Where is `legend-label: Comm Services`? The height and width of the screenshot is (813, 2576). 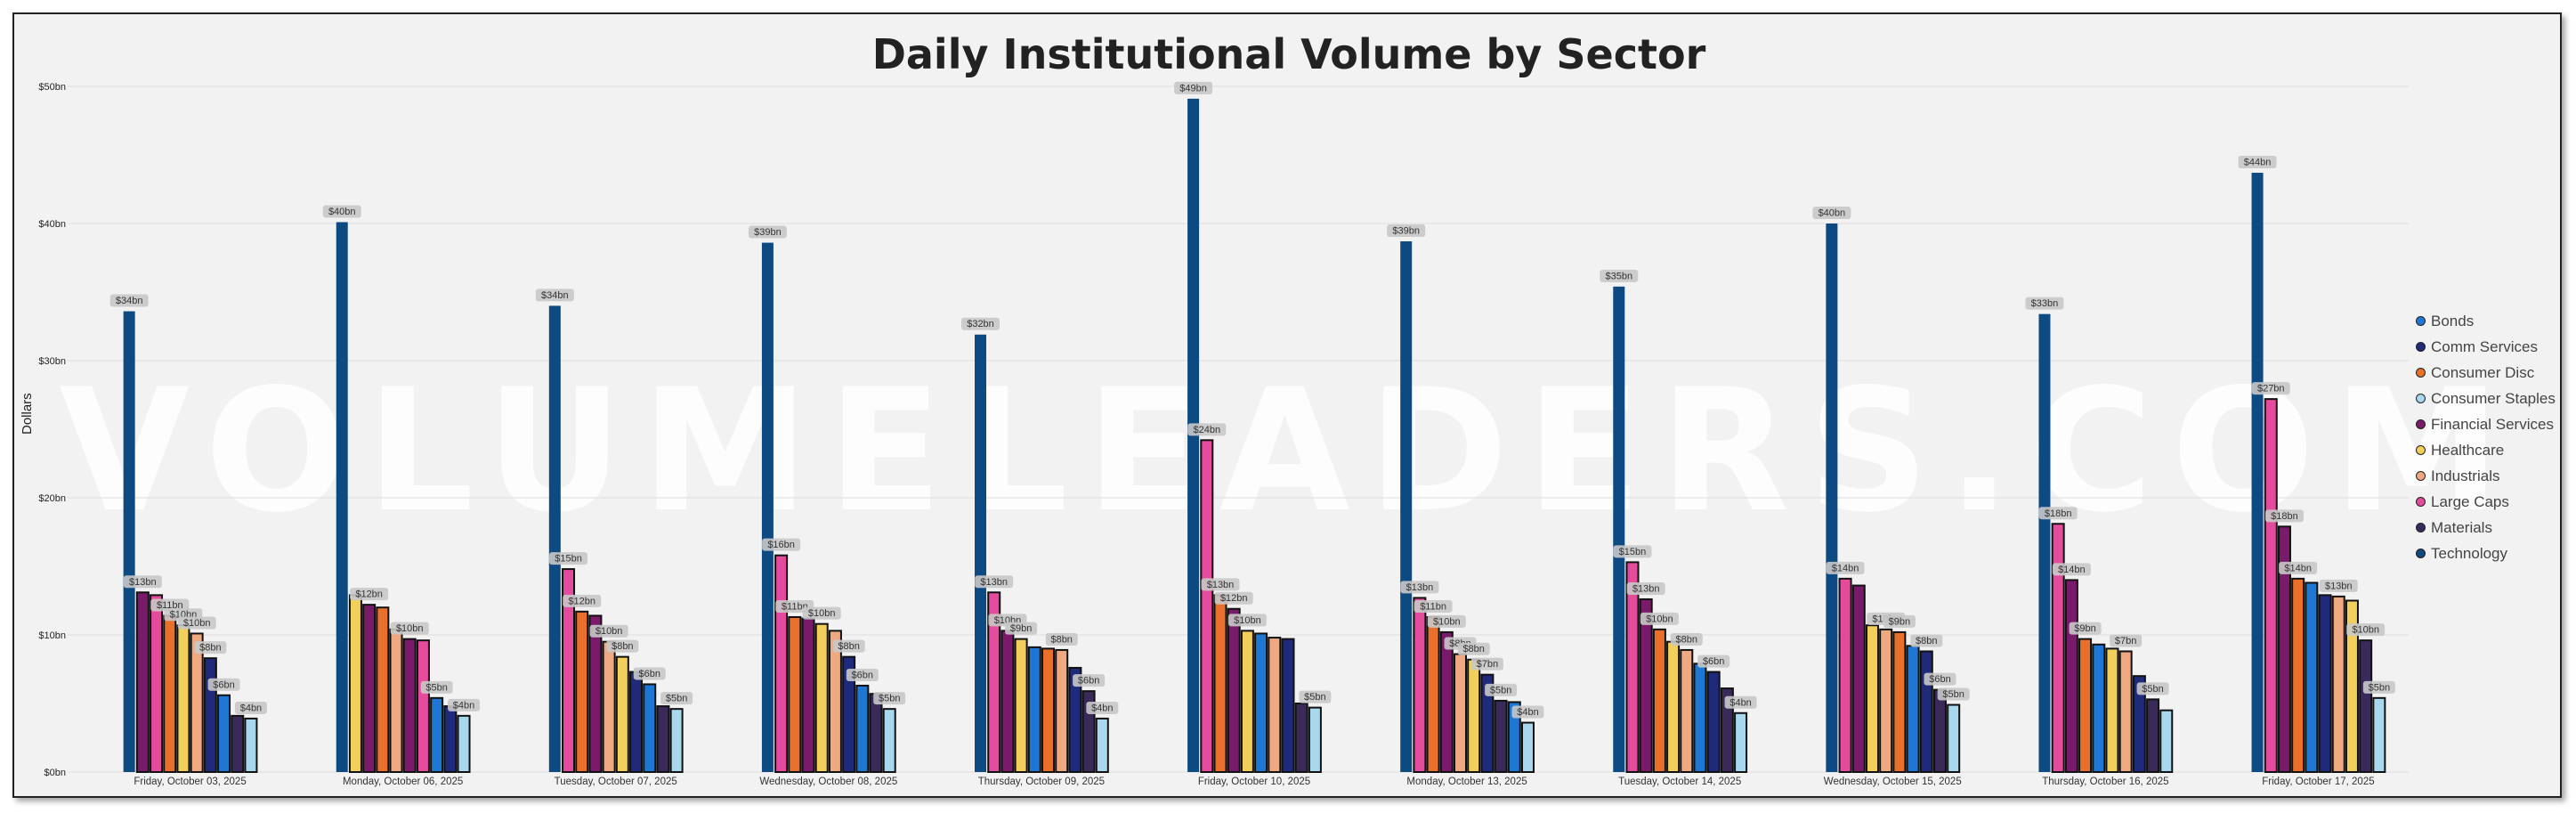
legend-label: Comm Services is located at coordinates (2485, 346).